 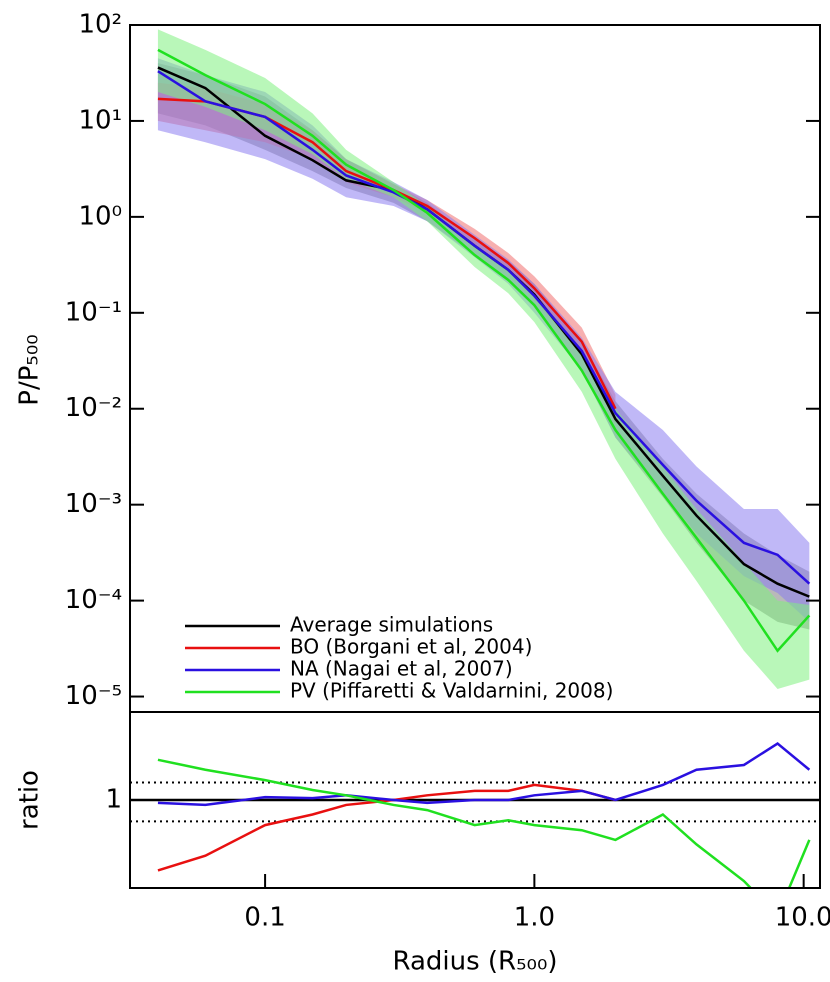 What do you see at coordinates (93, 600) in the screenshot?
I see `y-tick-label: 10⁻⁴` at bounding box center [93, 600].